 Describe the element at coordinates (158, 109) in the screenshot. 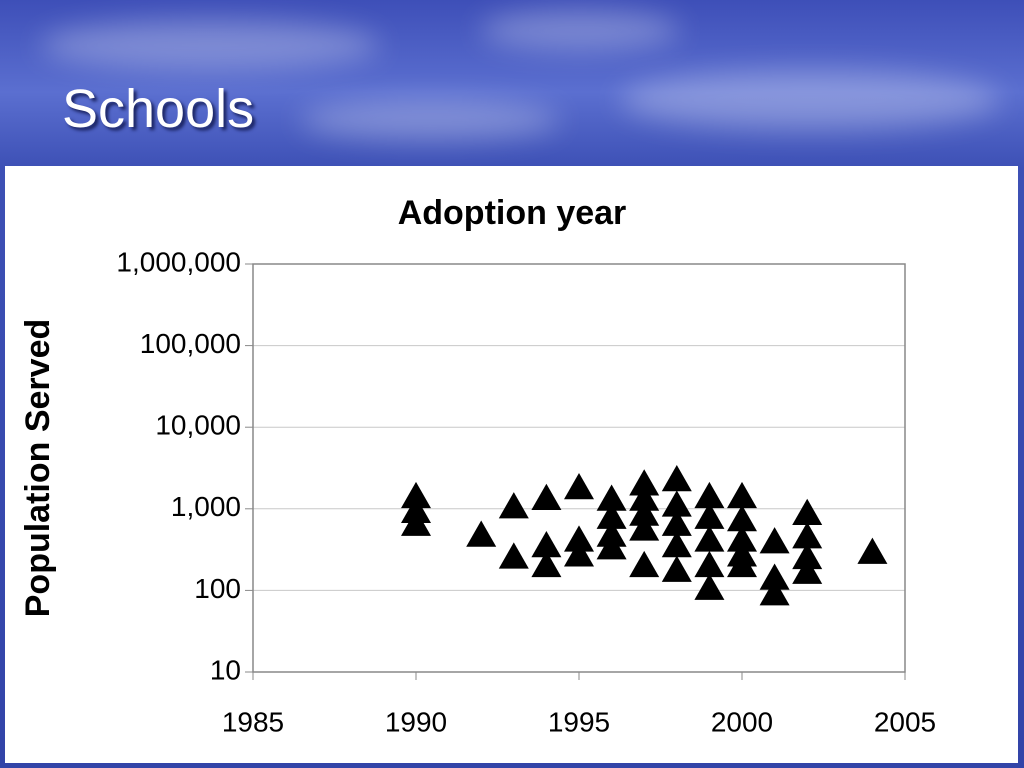

I see `slide-title: Schools` at that location.